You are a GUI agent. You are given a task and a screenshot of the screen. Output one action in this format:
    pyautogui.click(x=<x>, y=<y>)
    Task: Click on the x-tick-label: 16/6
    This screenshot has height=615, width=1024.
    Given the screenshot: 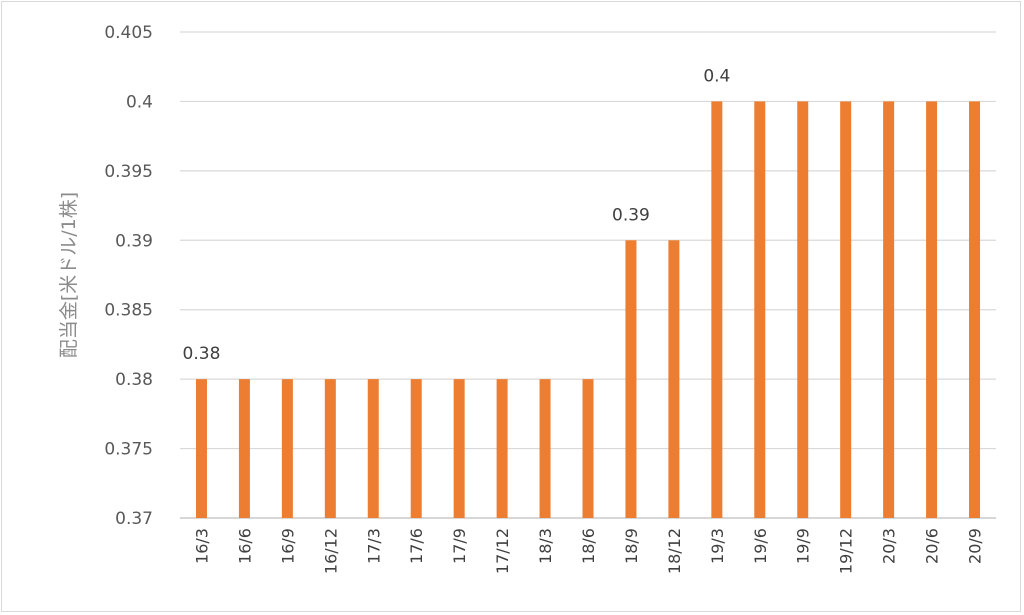 What is the action you would take?
    pyautogui.click(x=244, y=546)
    